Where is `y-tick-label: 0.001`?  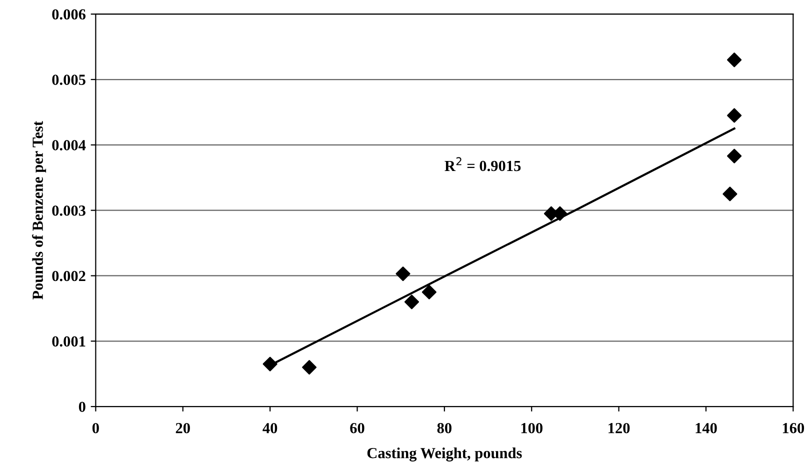
y-tick-label: 0.001 is located at coordinates (69, 341).